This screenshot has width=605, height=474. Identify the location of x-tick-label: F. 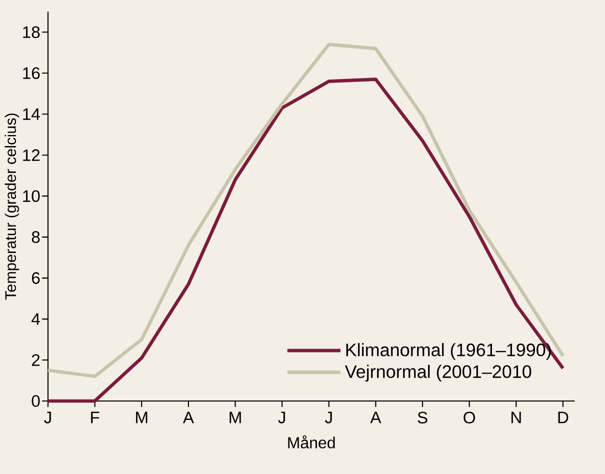
(95, 418).